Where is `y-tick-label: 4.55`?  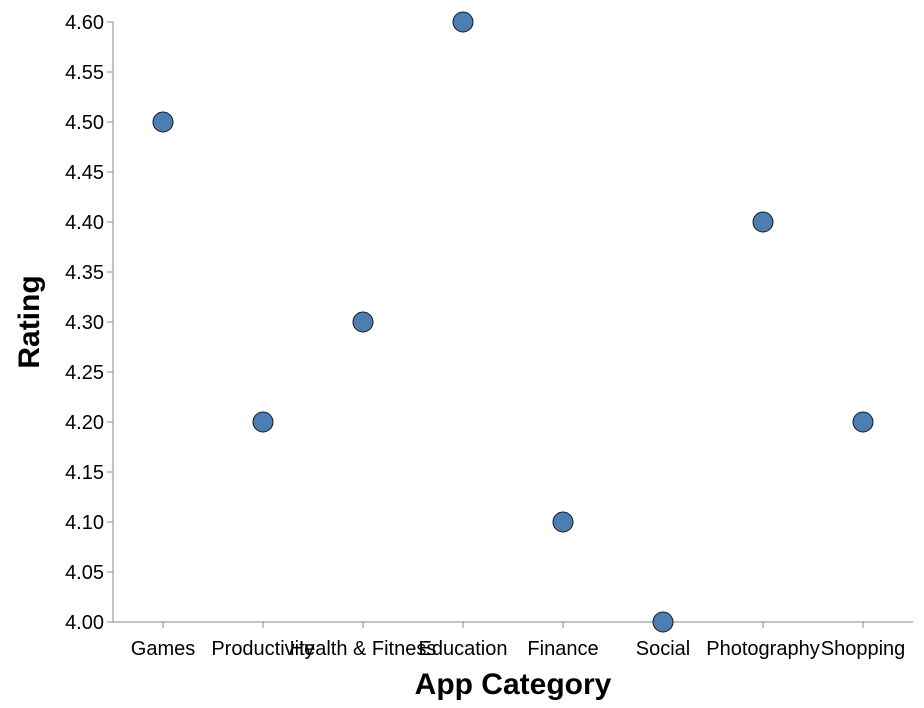 y-tick-label: 4.55 is located at coordinates (84, 73).